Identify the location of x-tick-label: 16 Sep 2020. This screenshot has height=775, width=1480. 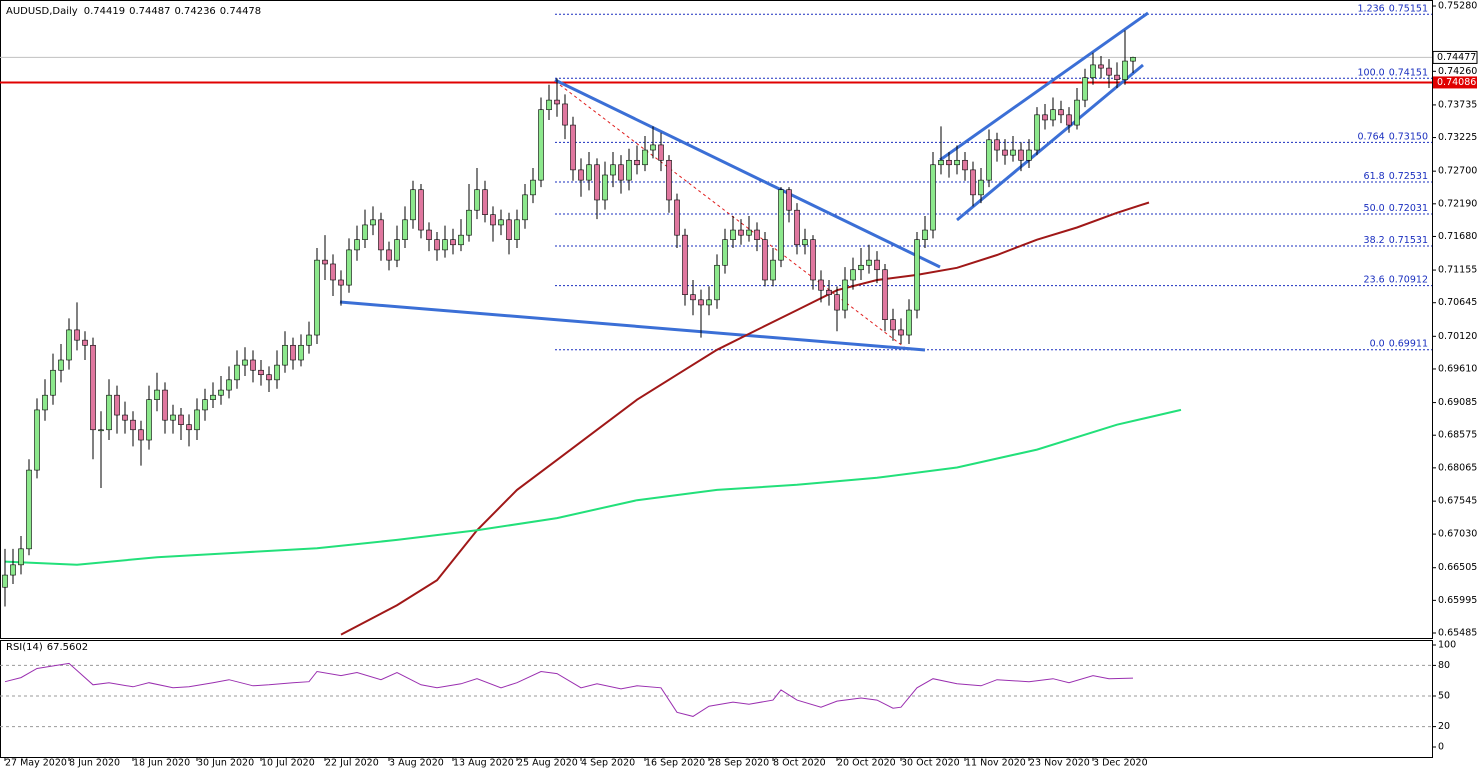
(675, 763).